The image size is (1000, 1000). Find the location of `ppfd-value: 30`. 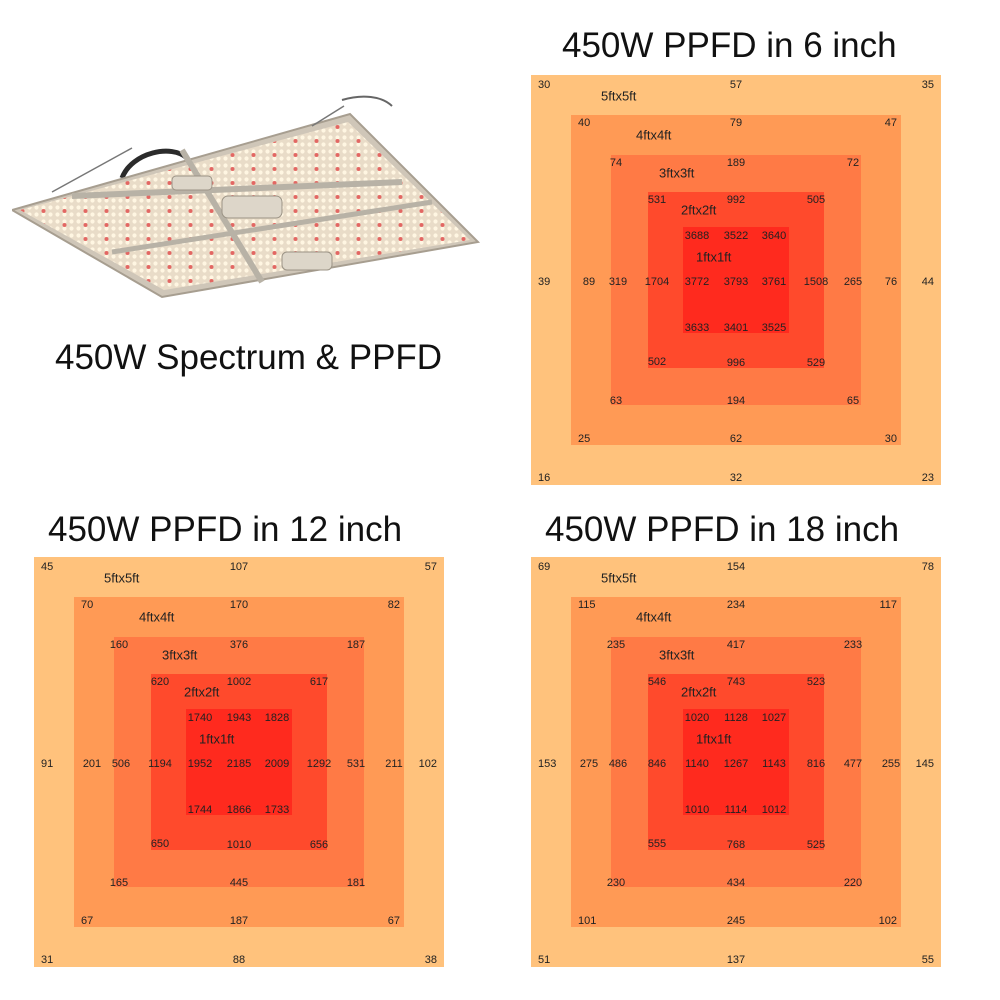

ppfd-value: 30 is located at coordinates (544, 85).